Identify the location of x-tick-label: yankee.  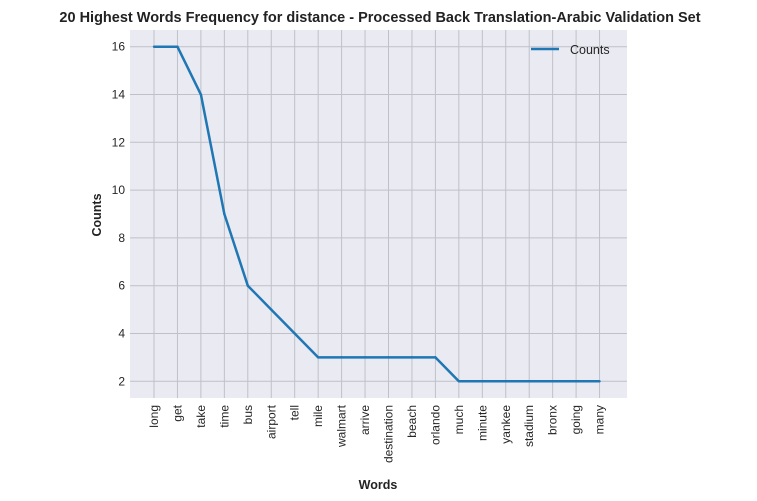
(506, 424).